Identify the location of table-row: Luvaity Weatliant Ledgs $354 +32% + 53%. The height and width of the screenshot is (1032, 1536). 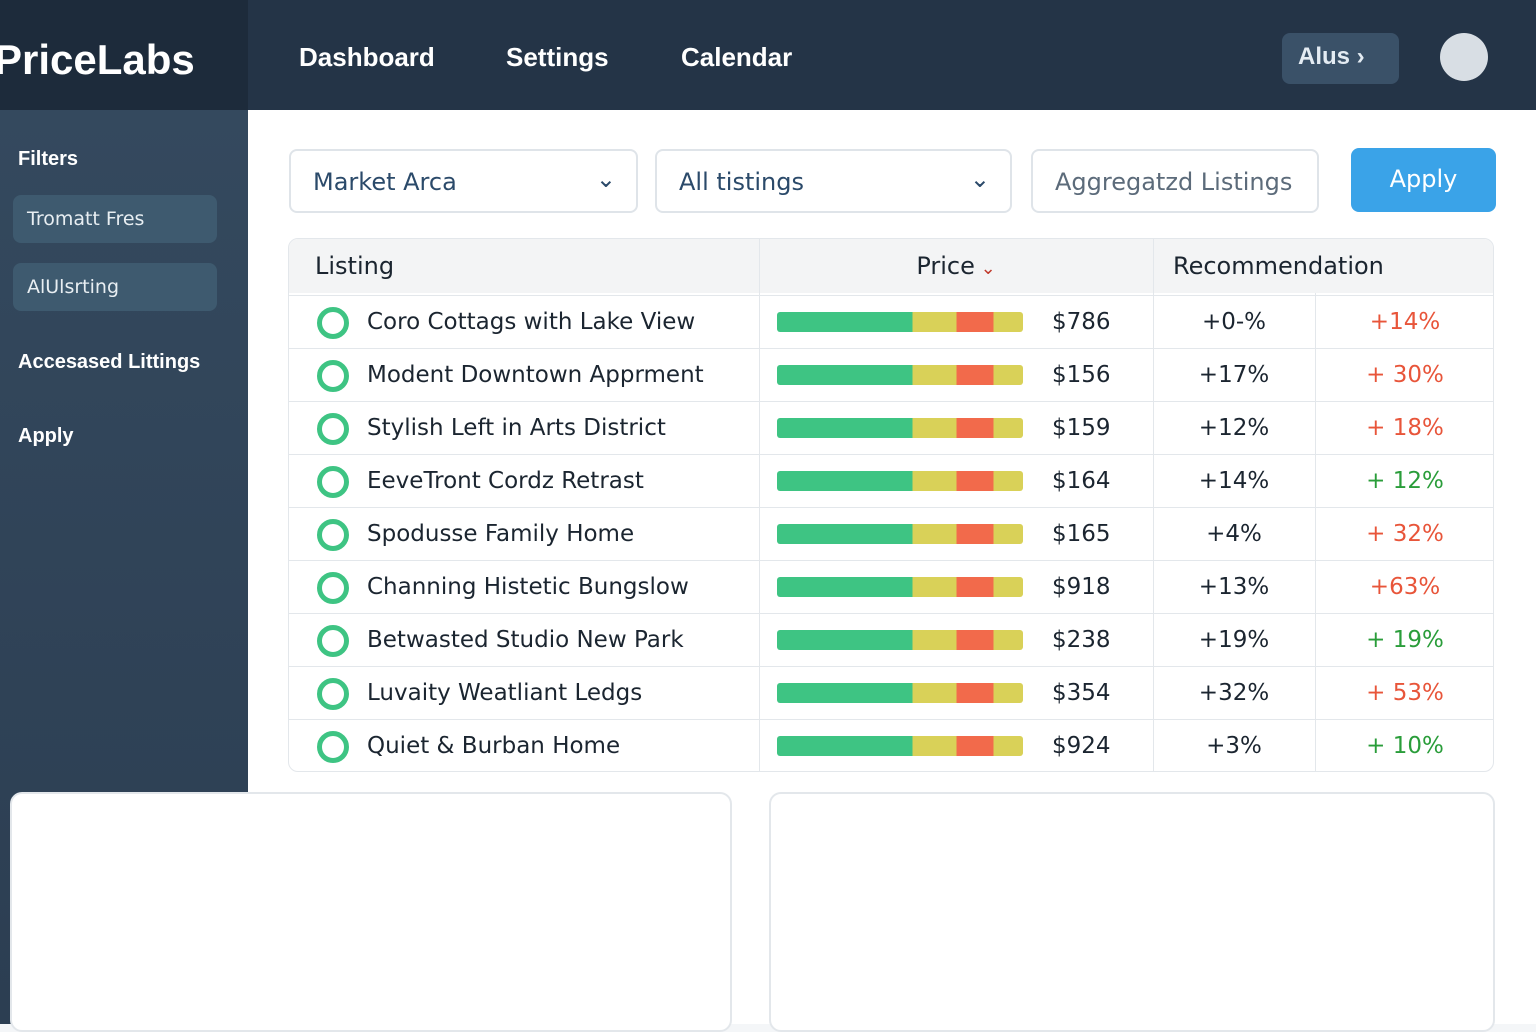
(891, 692).